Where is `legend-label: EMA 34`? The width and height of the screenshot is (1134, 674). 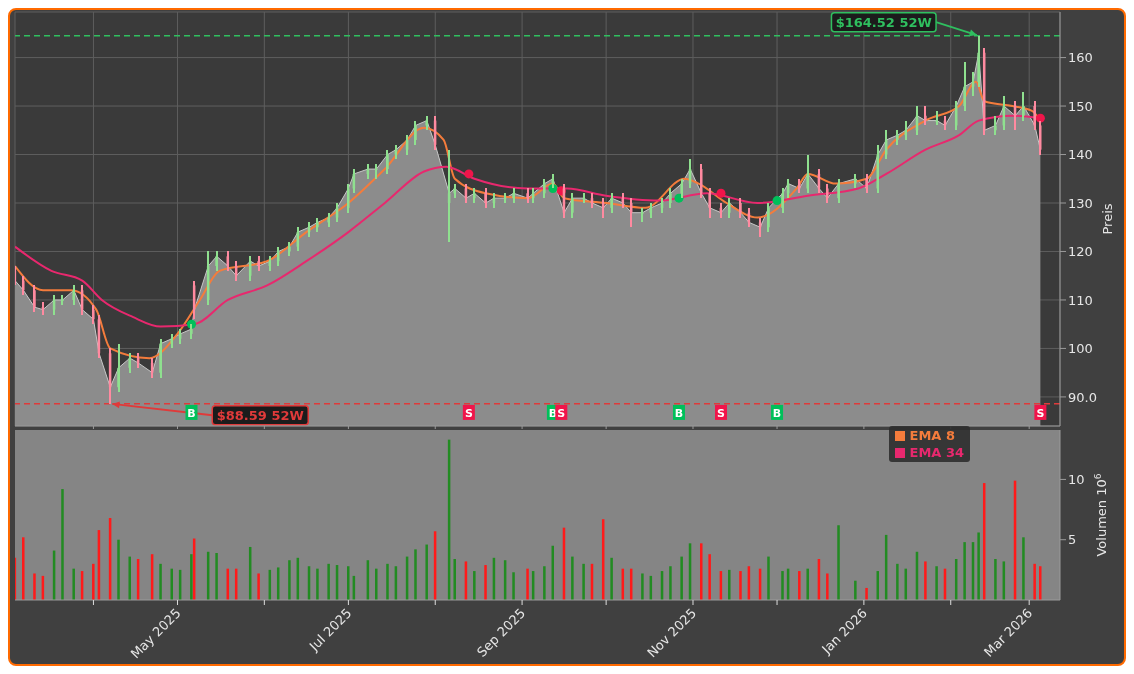 legend-label: EMA 34 is located at coordinates (936, 452).